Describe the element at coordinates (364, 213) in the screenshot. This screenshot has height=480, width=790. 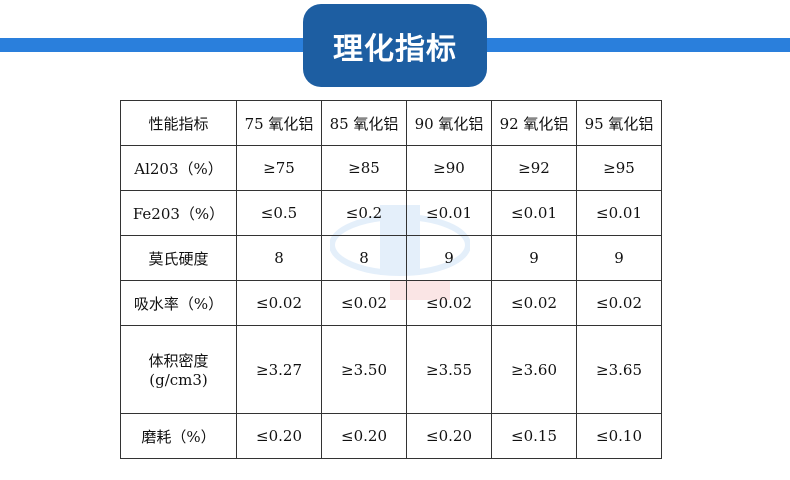
I see `table-cell: ≤0.2` at that location.